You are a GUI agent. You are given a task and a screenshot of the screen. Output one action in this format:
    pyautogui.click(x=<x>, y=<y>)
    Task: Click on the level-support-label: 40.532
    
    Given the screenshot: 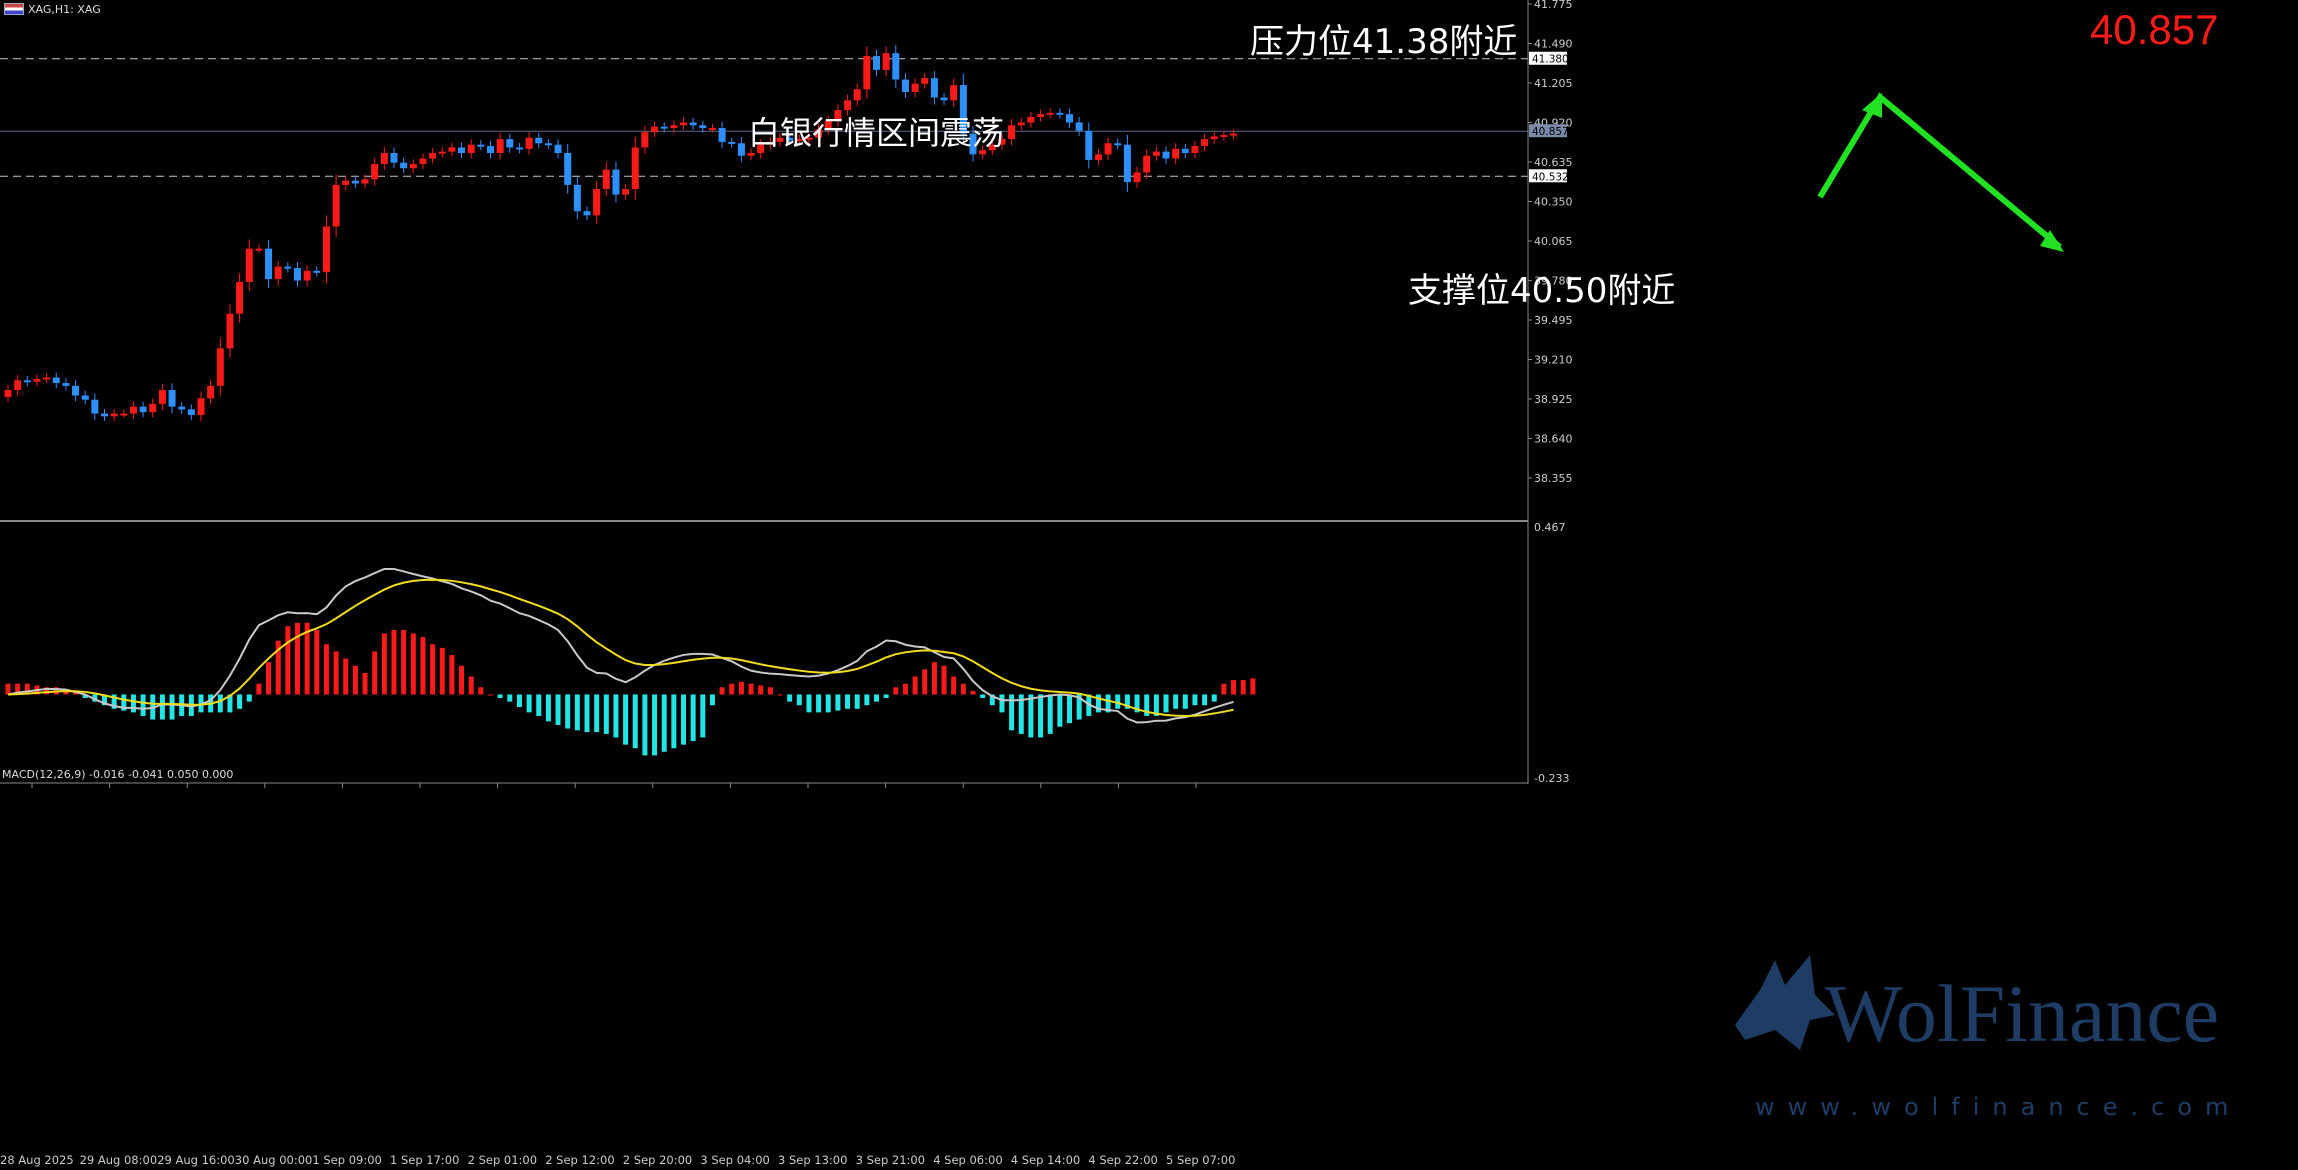 What is the action you would take?
    pyautogui.click(x=1550, y=177)
    